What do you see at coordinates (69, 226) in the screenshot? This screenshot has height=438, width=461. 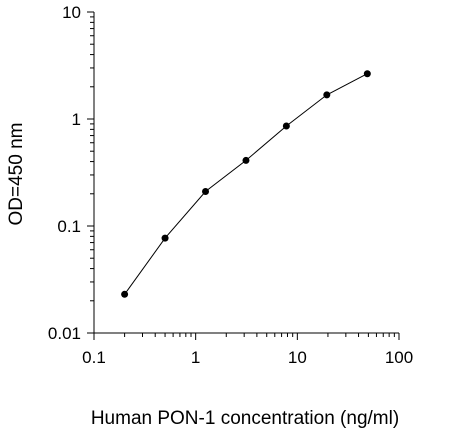 I see `y-tick-label: 0.1` at bounding box center [69, 226].